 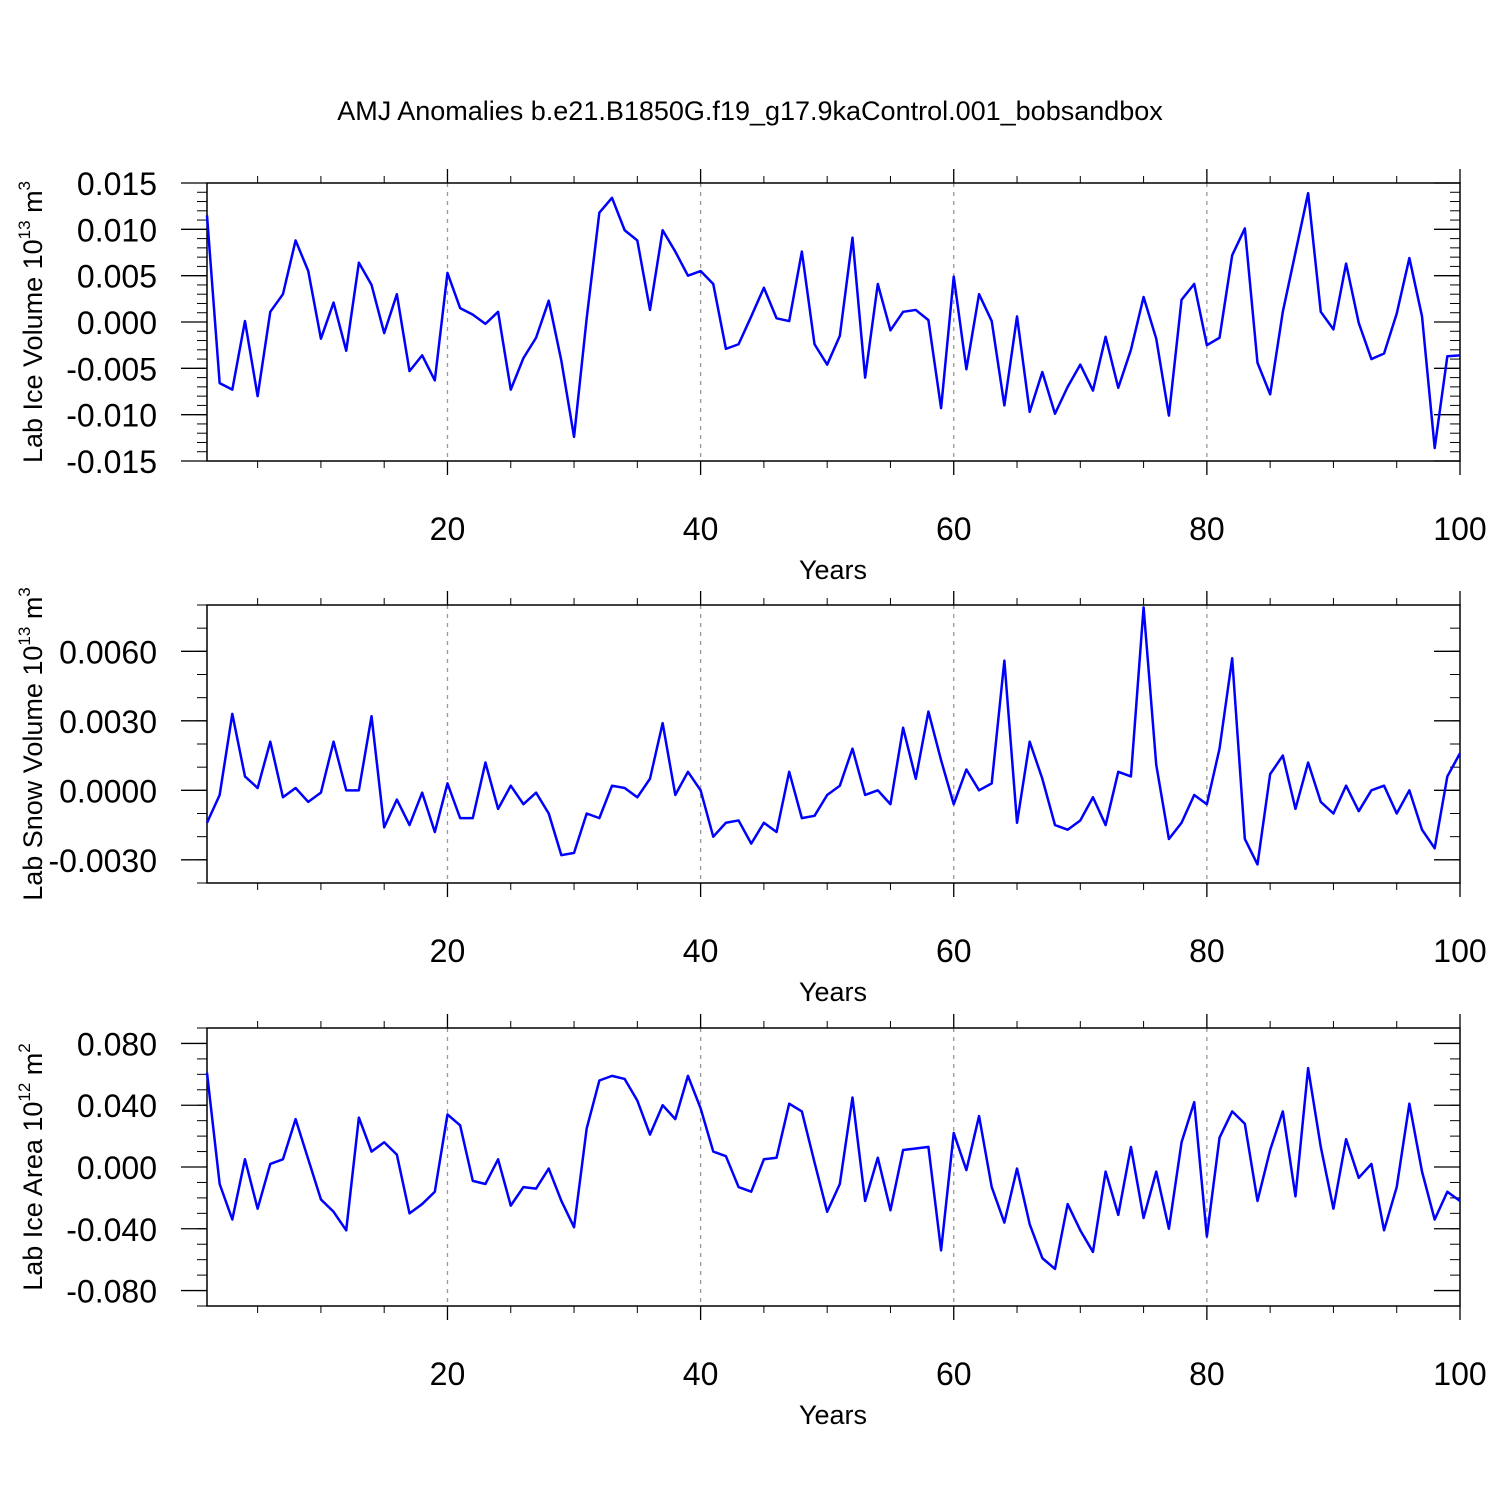 I want to click on y-axis-title-ylabel-exp: 12, so click(x=24, y=1092).